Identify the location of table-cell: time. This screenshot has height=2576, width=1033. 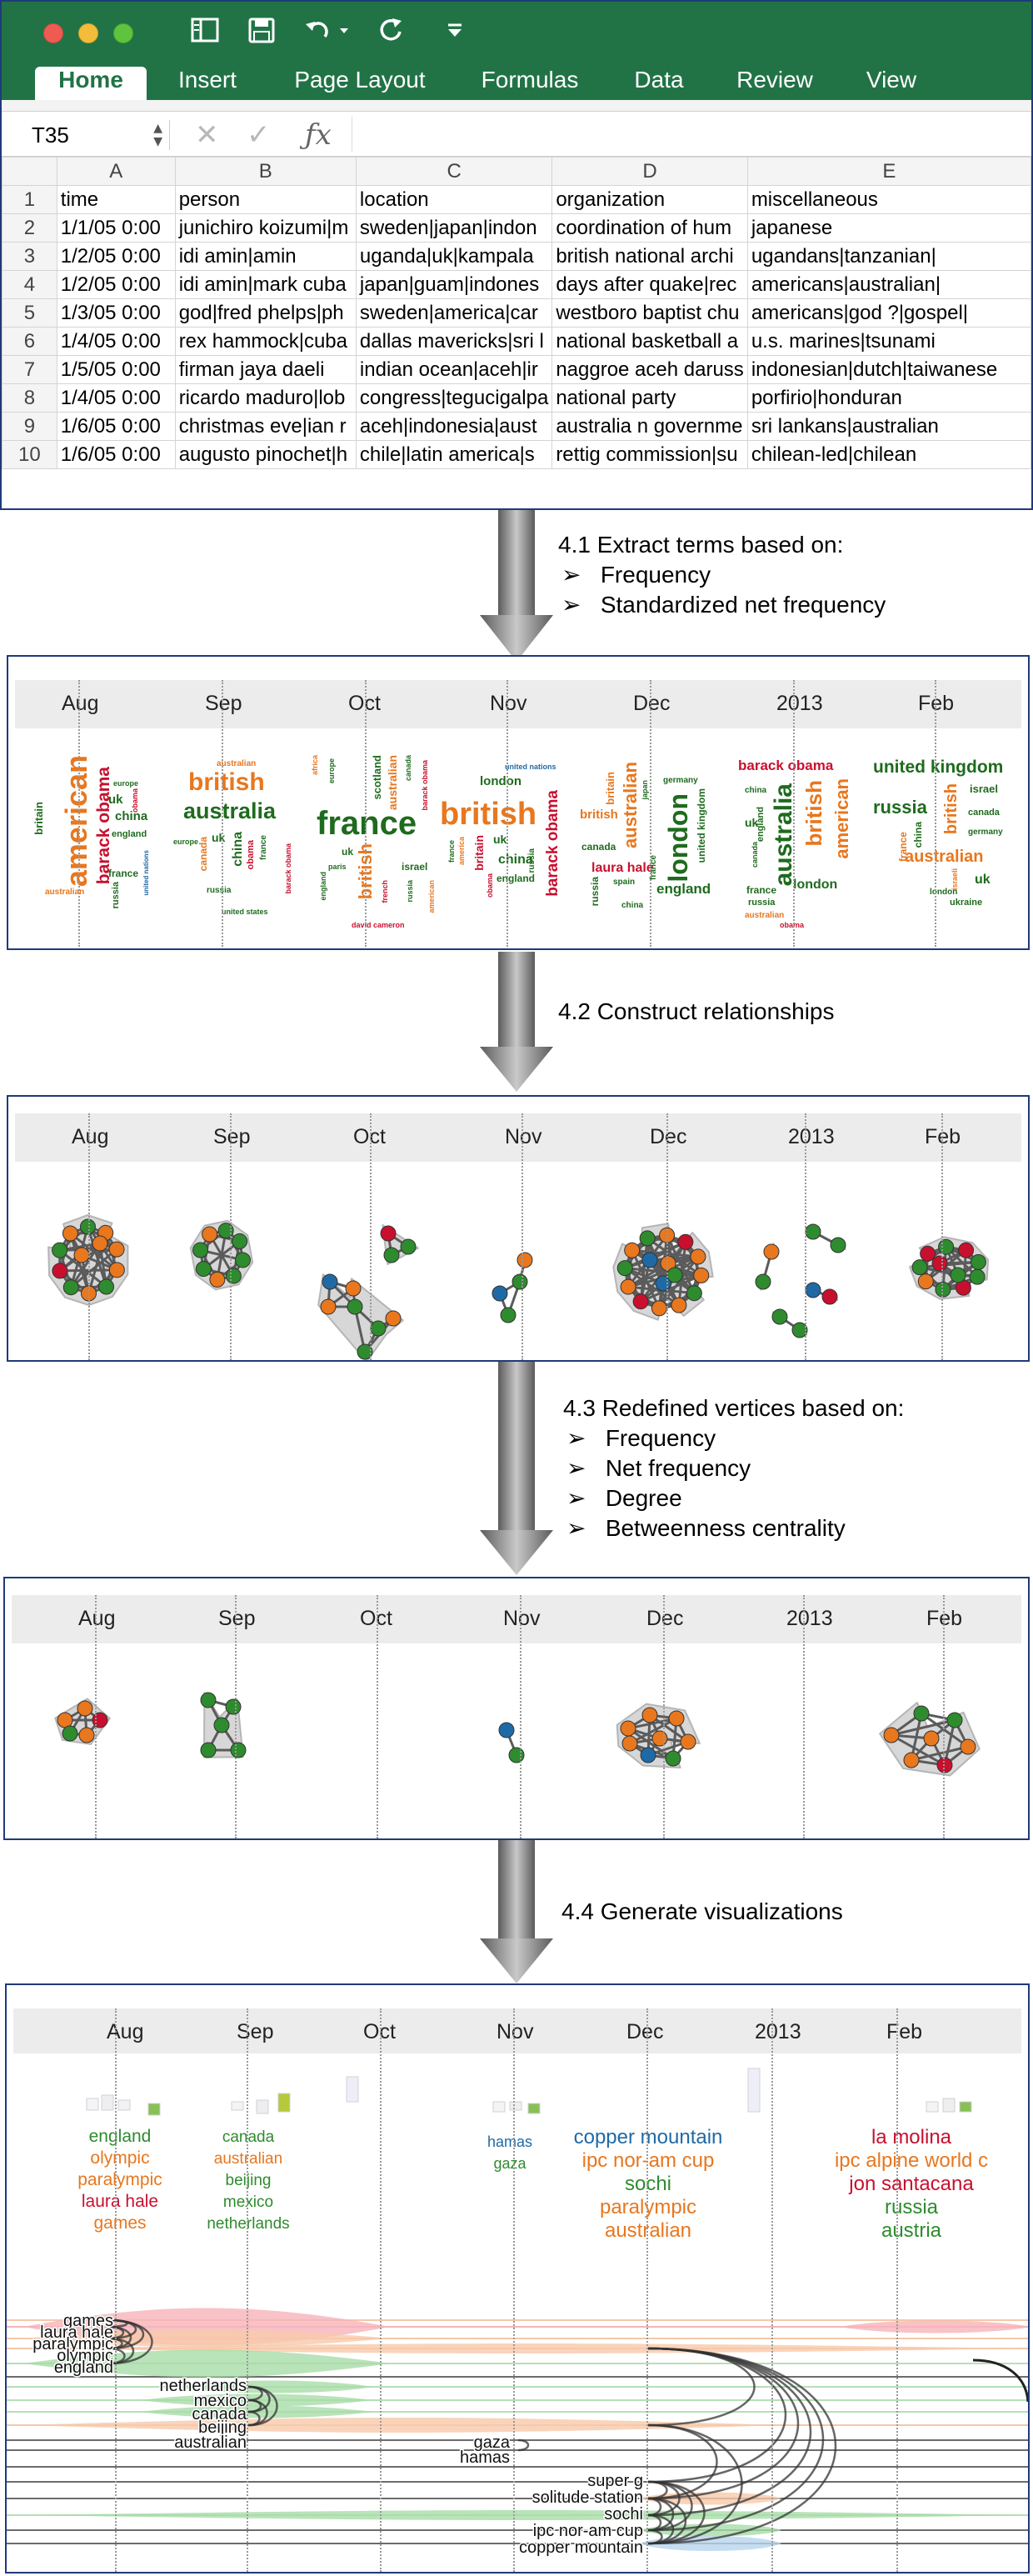
(116, 199).